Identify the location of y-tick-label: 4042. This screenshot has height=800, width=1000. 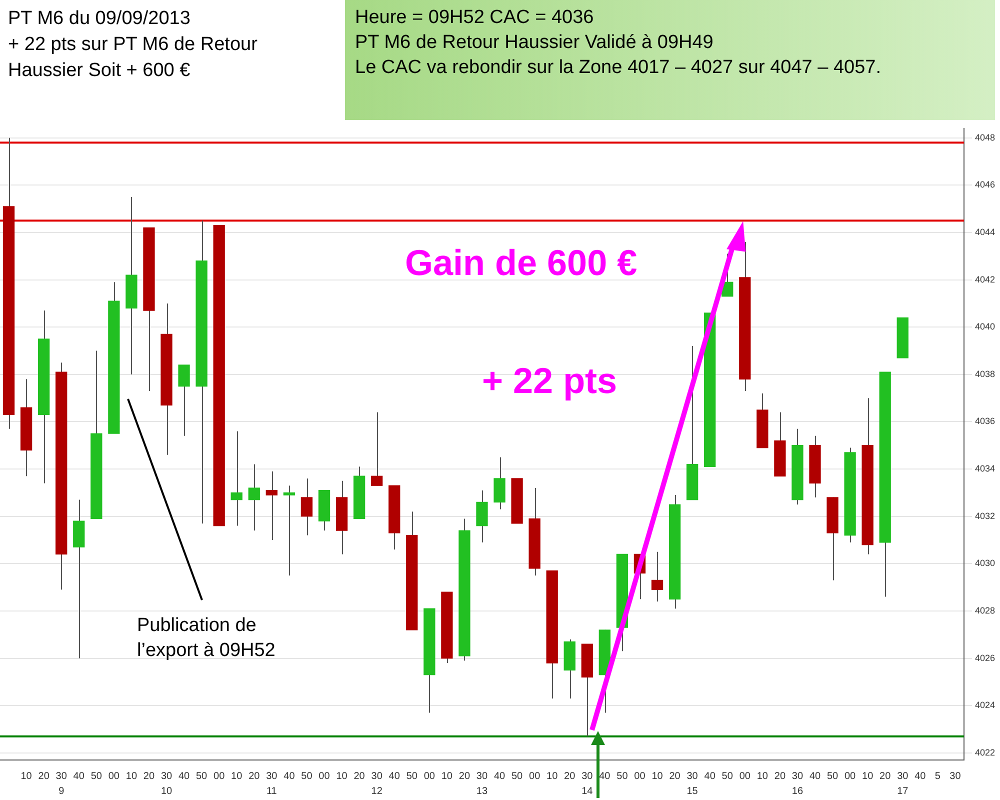
(985, 279).